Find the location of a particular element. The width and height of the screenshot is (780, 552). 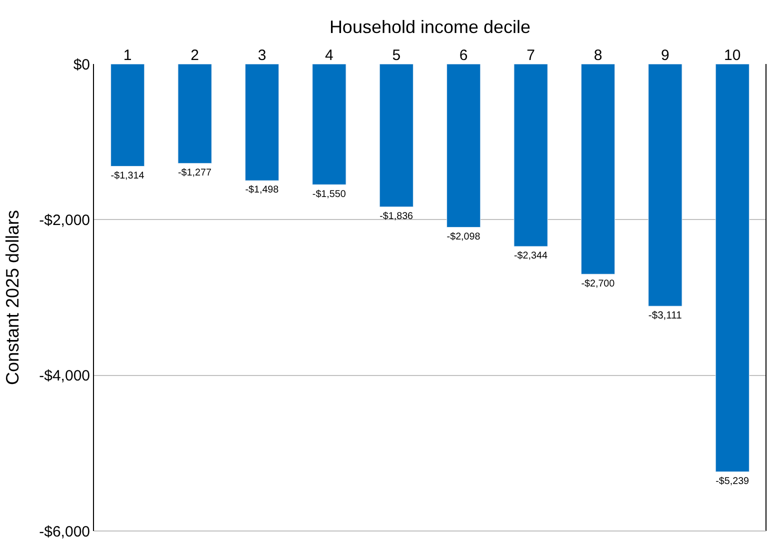

data-label: -$1,550 is located at coordinates (329, 194).